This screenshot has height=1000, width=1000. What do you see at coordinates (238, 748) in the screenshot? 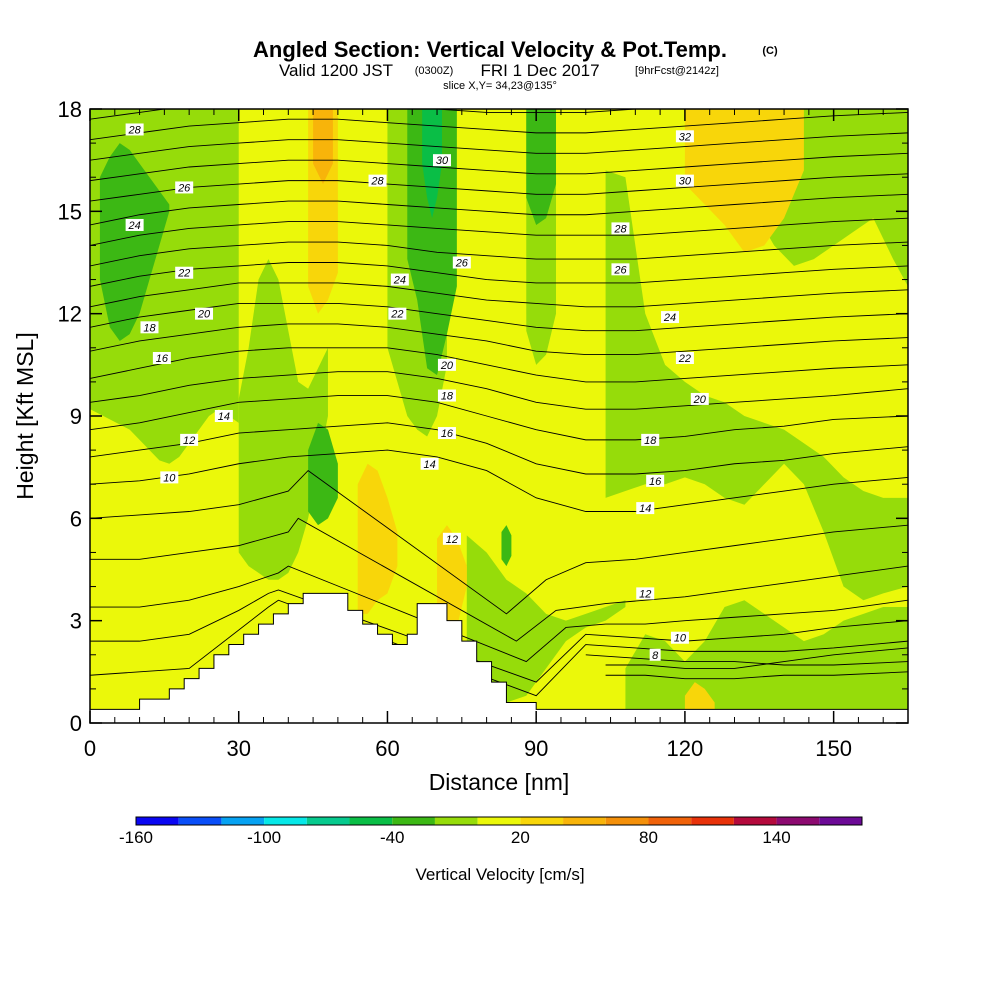
I see `x-tick-label: 30` at bounding box center [238, 748].